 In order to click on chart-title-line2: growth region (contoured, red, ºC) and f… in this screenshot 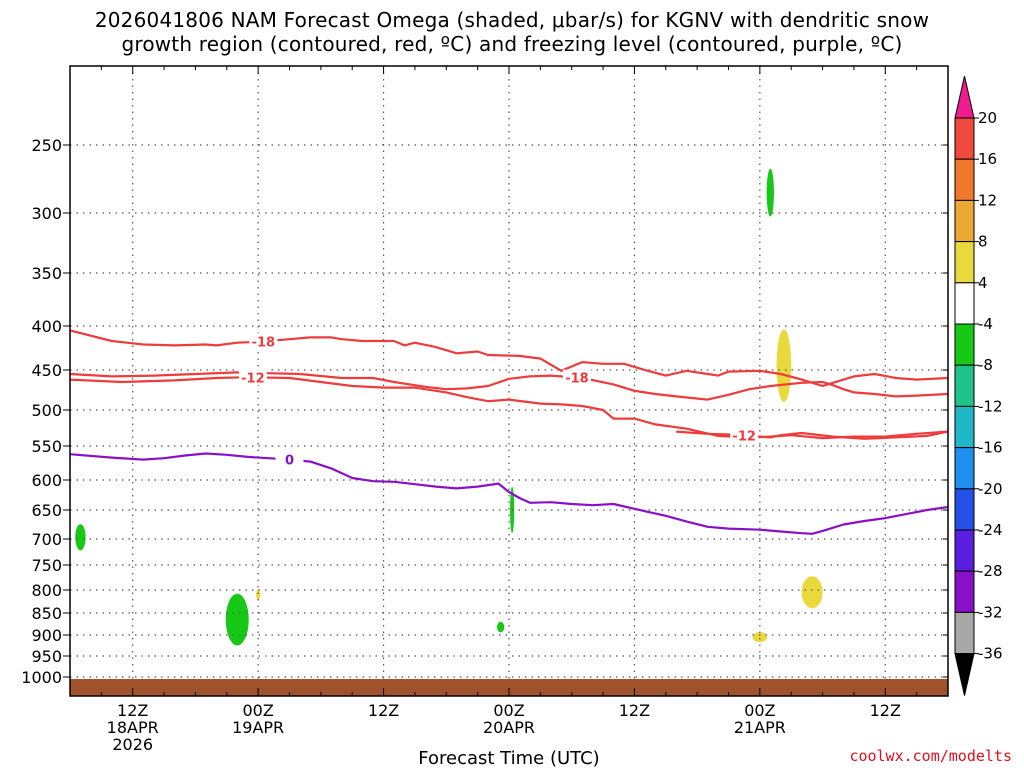, I will do `click(512, 44)`.